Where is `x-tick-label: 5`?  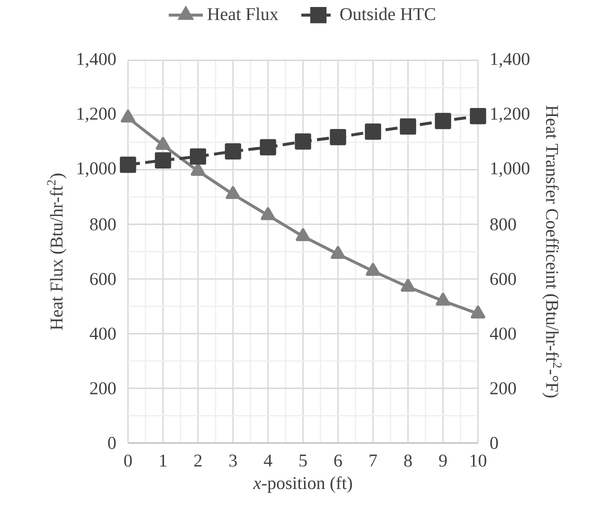 x-tick-label: 5 is located at coordinates (303, 460).